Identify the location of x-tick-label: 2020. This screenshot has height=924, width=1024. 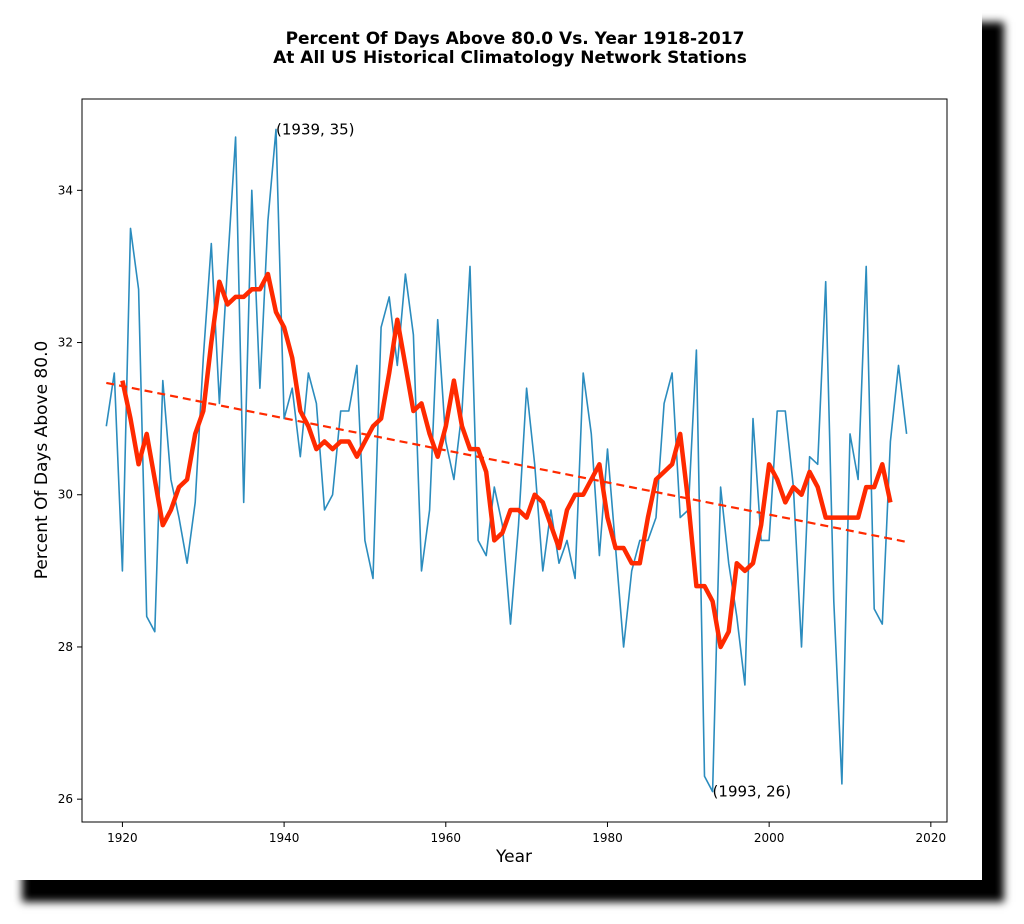
(931, 838).